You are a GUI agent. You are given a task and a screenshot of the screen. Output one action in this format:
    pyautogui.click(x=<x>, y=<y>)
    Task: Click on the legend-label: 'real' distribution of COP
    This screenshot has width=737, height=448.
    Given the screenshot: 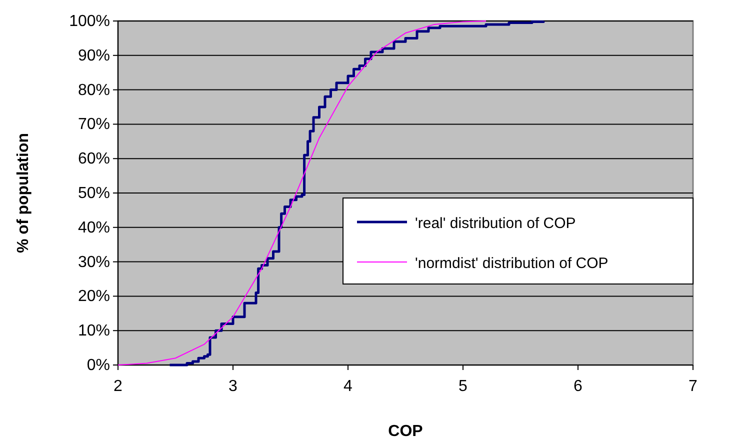 What is the action you would take?
    pyautogui.click(x=495, y=223)
    